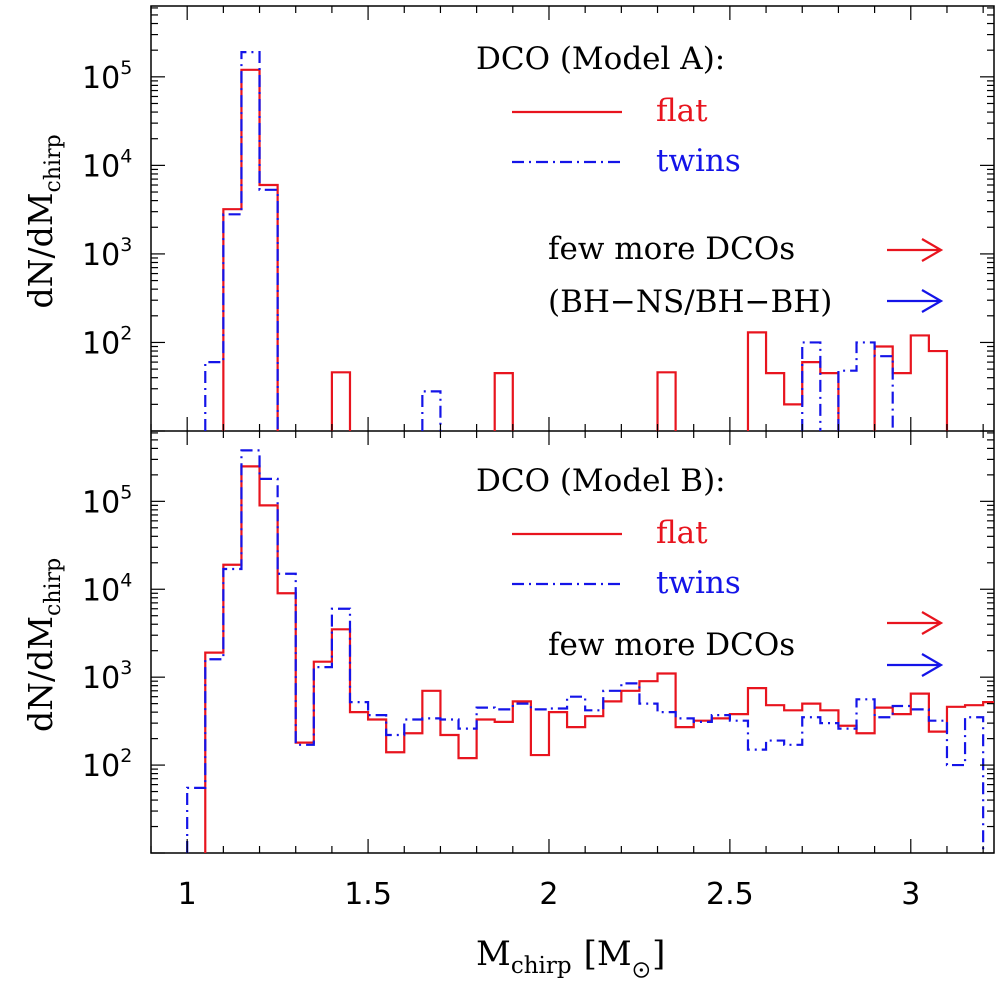  What do you see at coordinates (601, 481) in the screenshot?
I see `panel-title: DCO (Model B):` at bounding box center [601, 481].